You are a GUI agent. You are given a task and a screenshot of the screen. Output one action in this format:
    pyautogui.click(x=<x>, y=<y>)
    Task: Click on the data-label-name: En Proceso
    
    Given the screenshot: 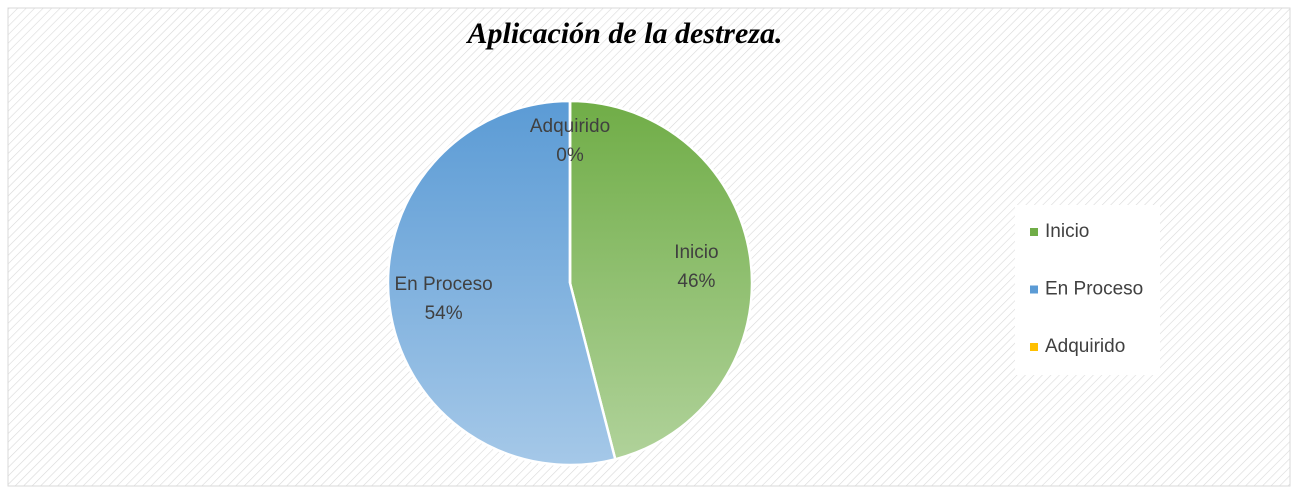 What is the action you would take?
    pyautogui.click(x=443, y=284)
    